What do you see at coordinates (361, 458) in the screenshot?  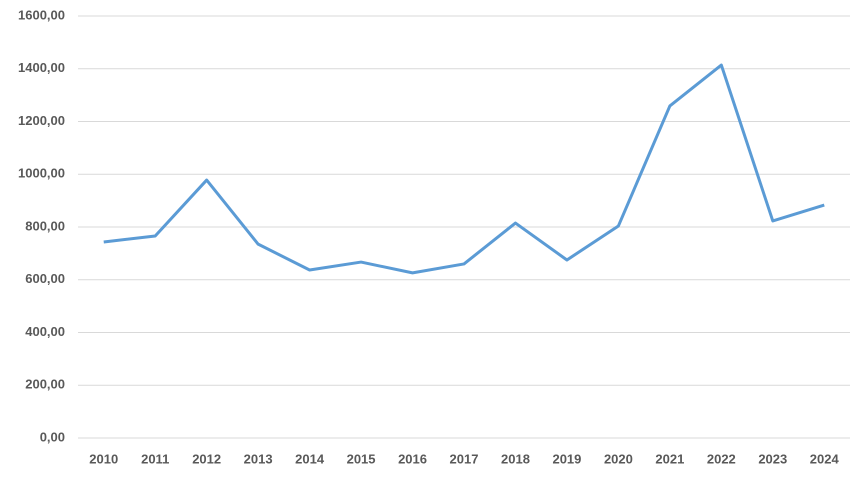 I see `x-tick-label: 2015` at bounding box center [361, 458].